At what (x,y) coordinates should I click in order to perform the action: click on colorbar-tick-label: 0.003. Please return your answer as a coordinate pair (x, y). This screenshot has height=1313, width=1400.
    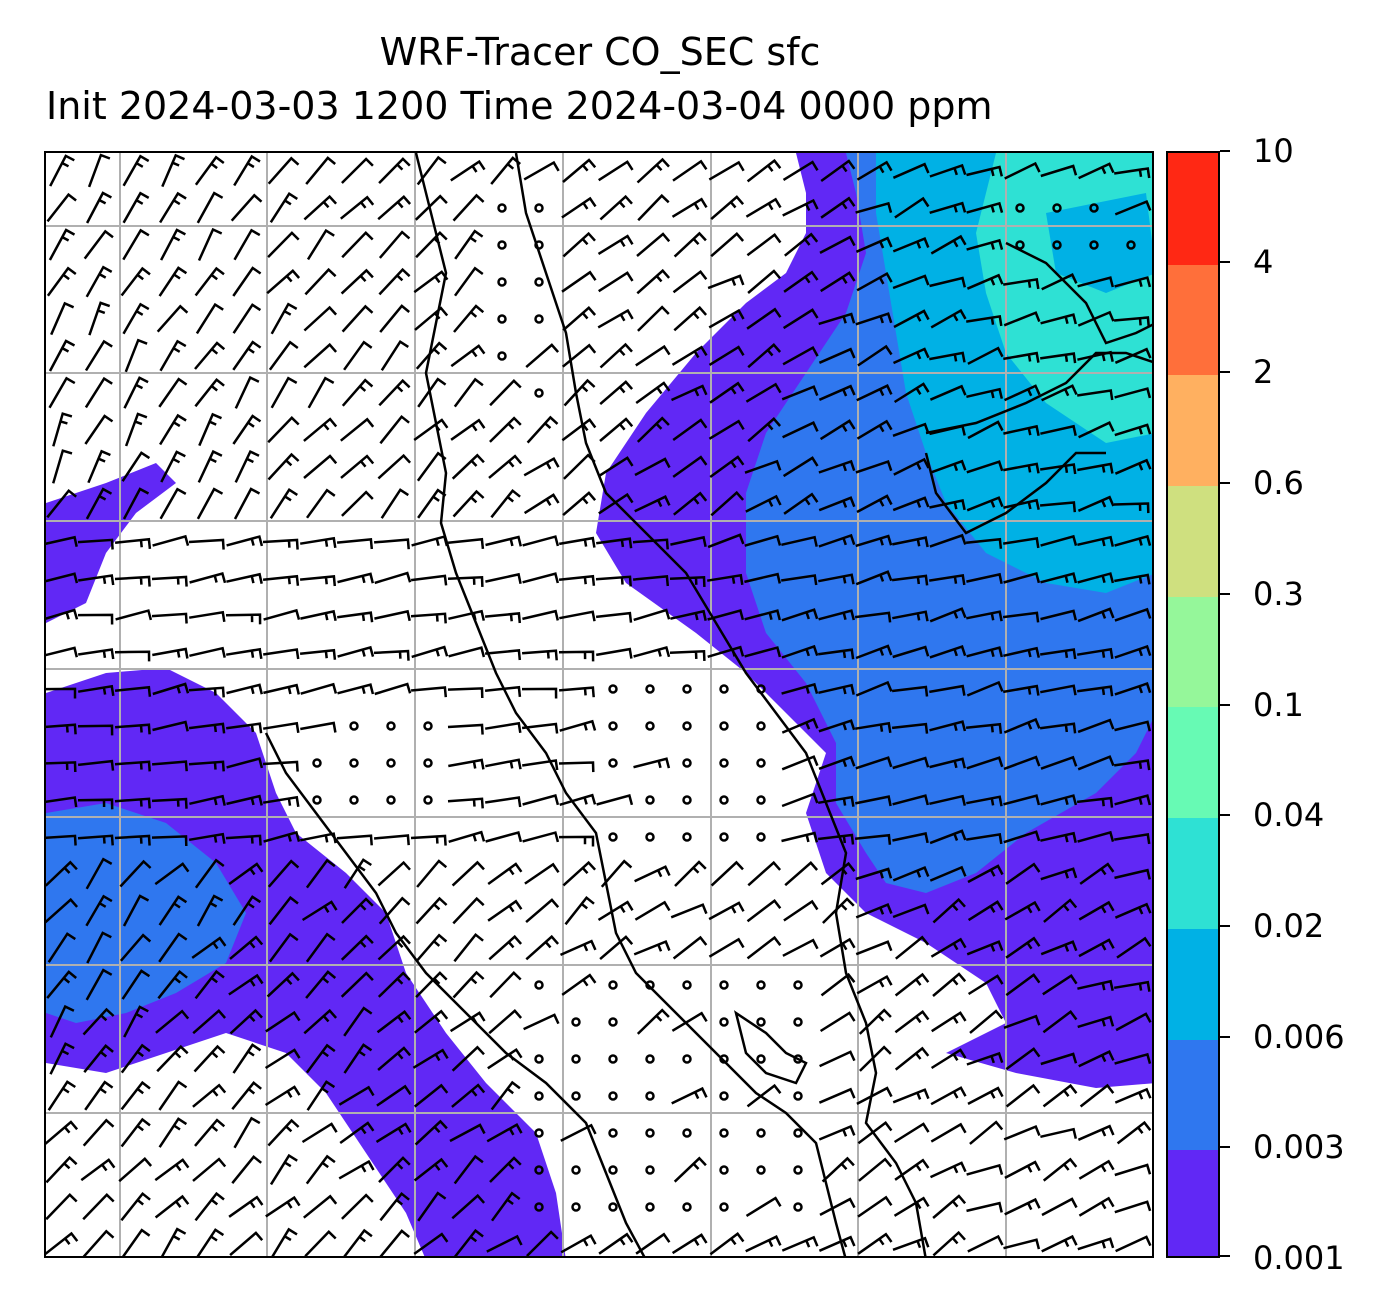
    Looking at the image, I should click on (1299, 1147).